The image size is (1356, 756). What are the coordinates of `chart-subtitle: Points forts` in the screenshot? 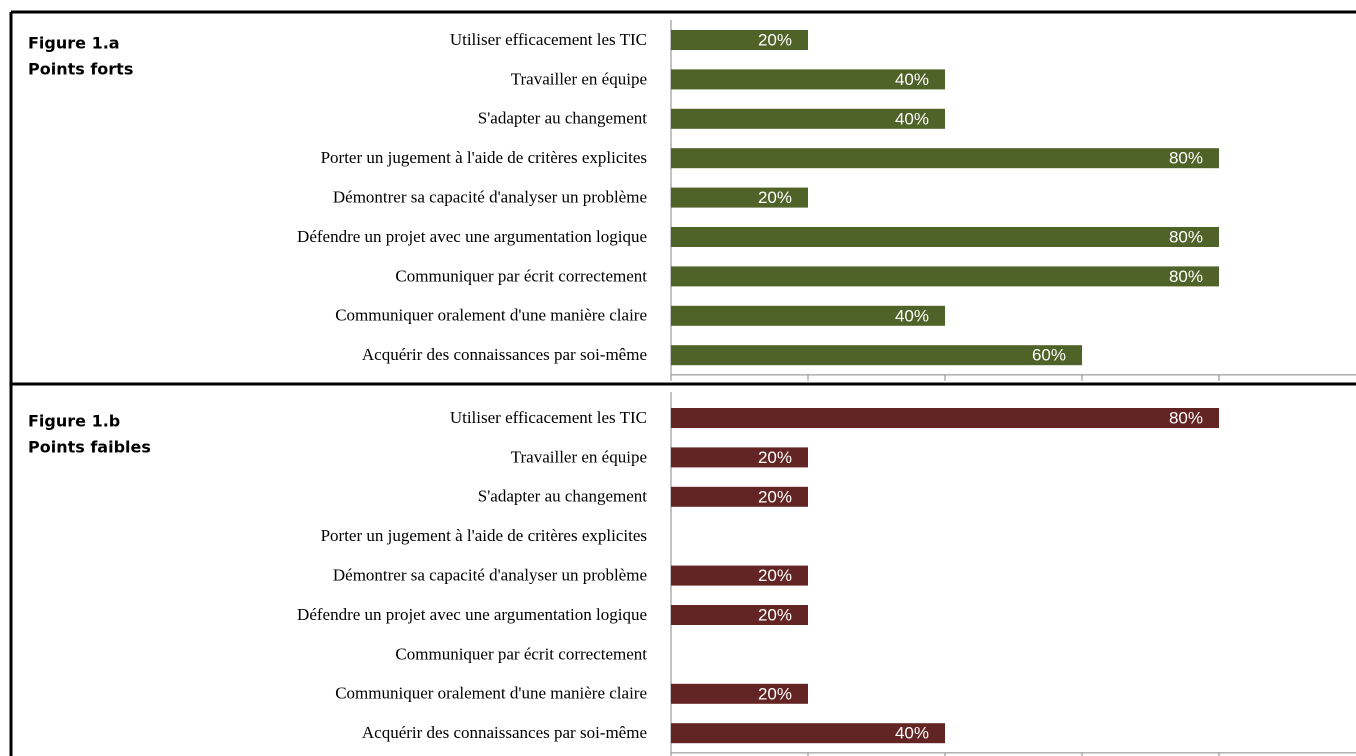 It's located at (80, 69).